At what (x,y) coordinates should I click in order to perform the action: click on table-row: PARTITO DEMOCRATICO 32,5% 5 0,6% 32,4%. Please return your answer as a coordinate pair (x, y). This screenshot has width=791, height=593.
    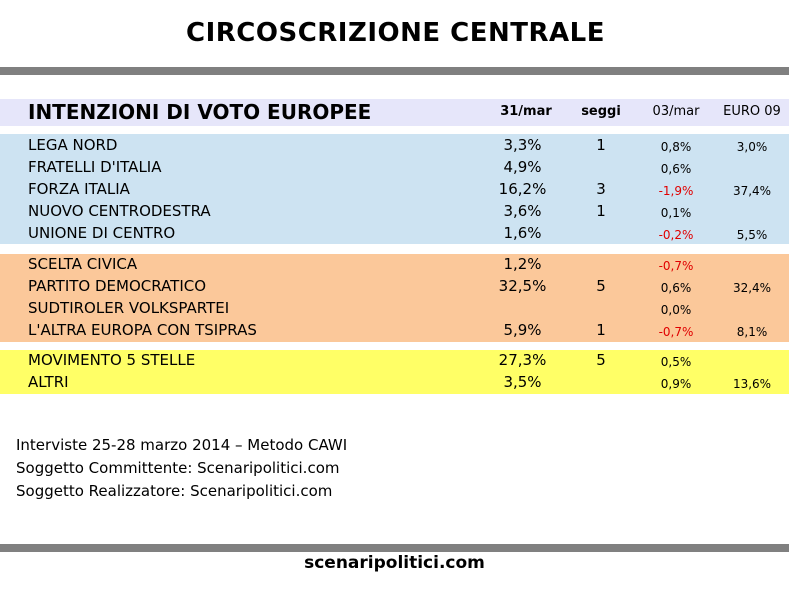
    Looking at the image, I should click on (394, 288).